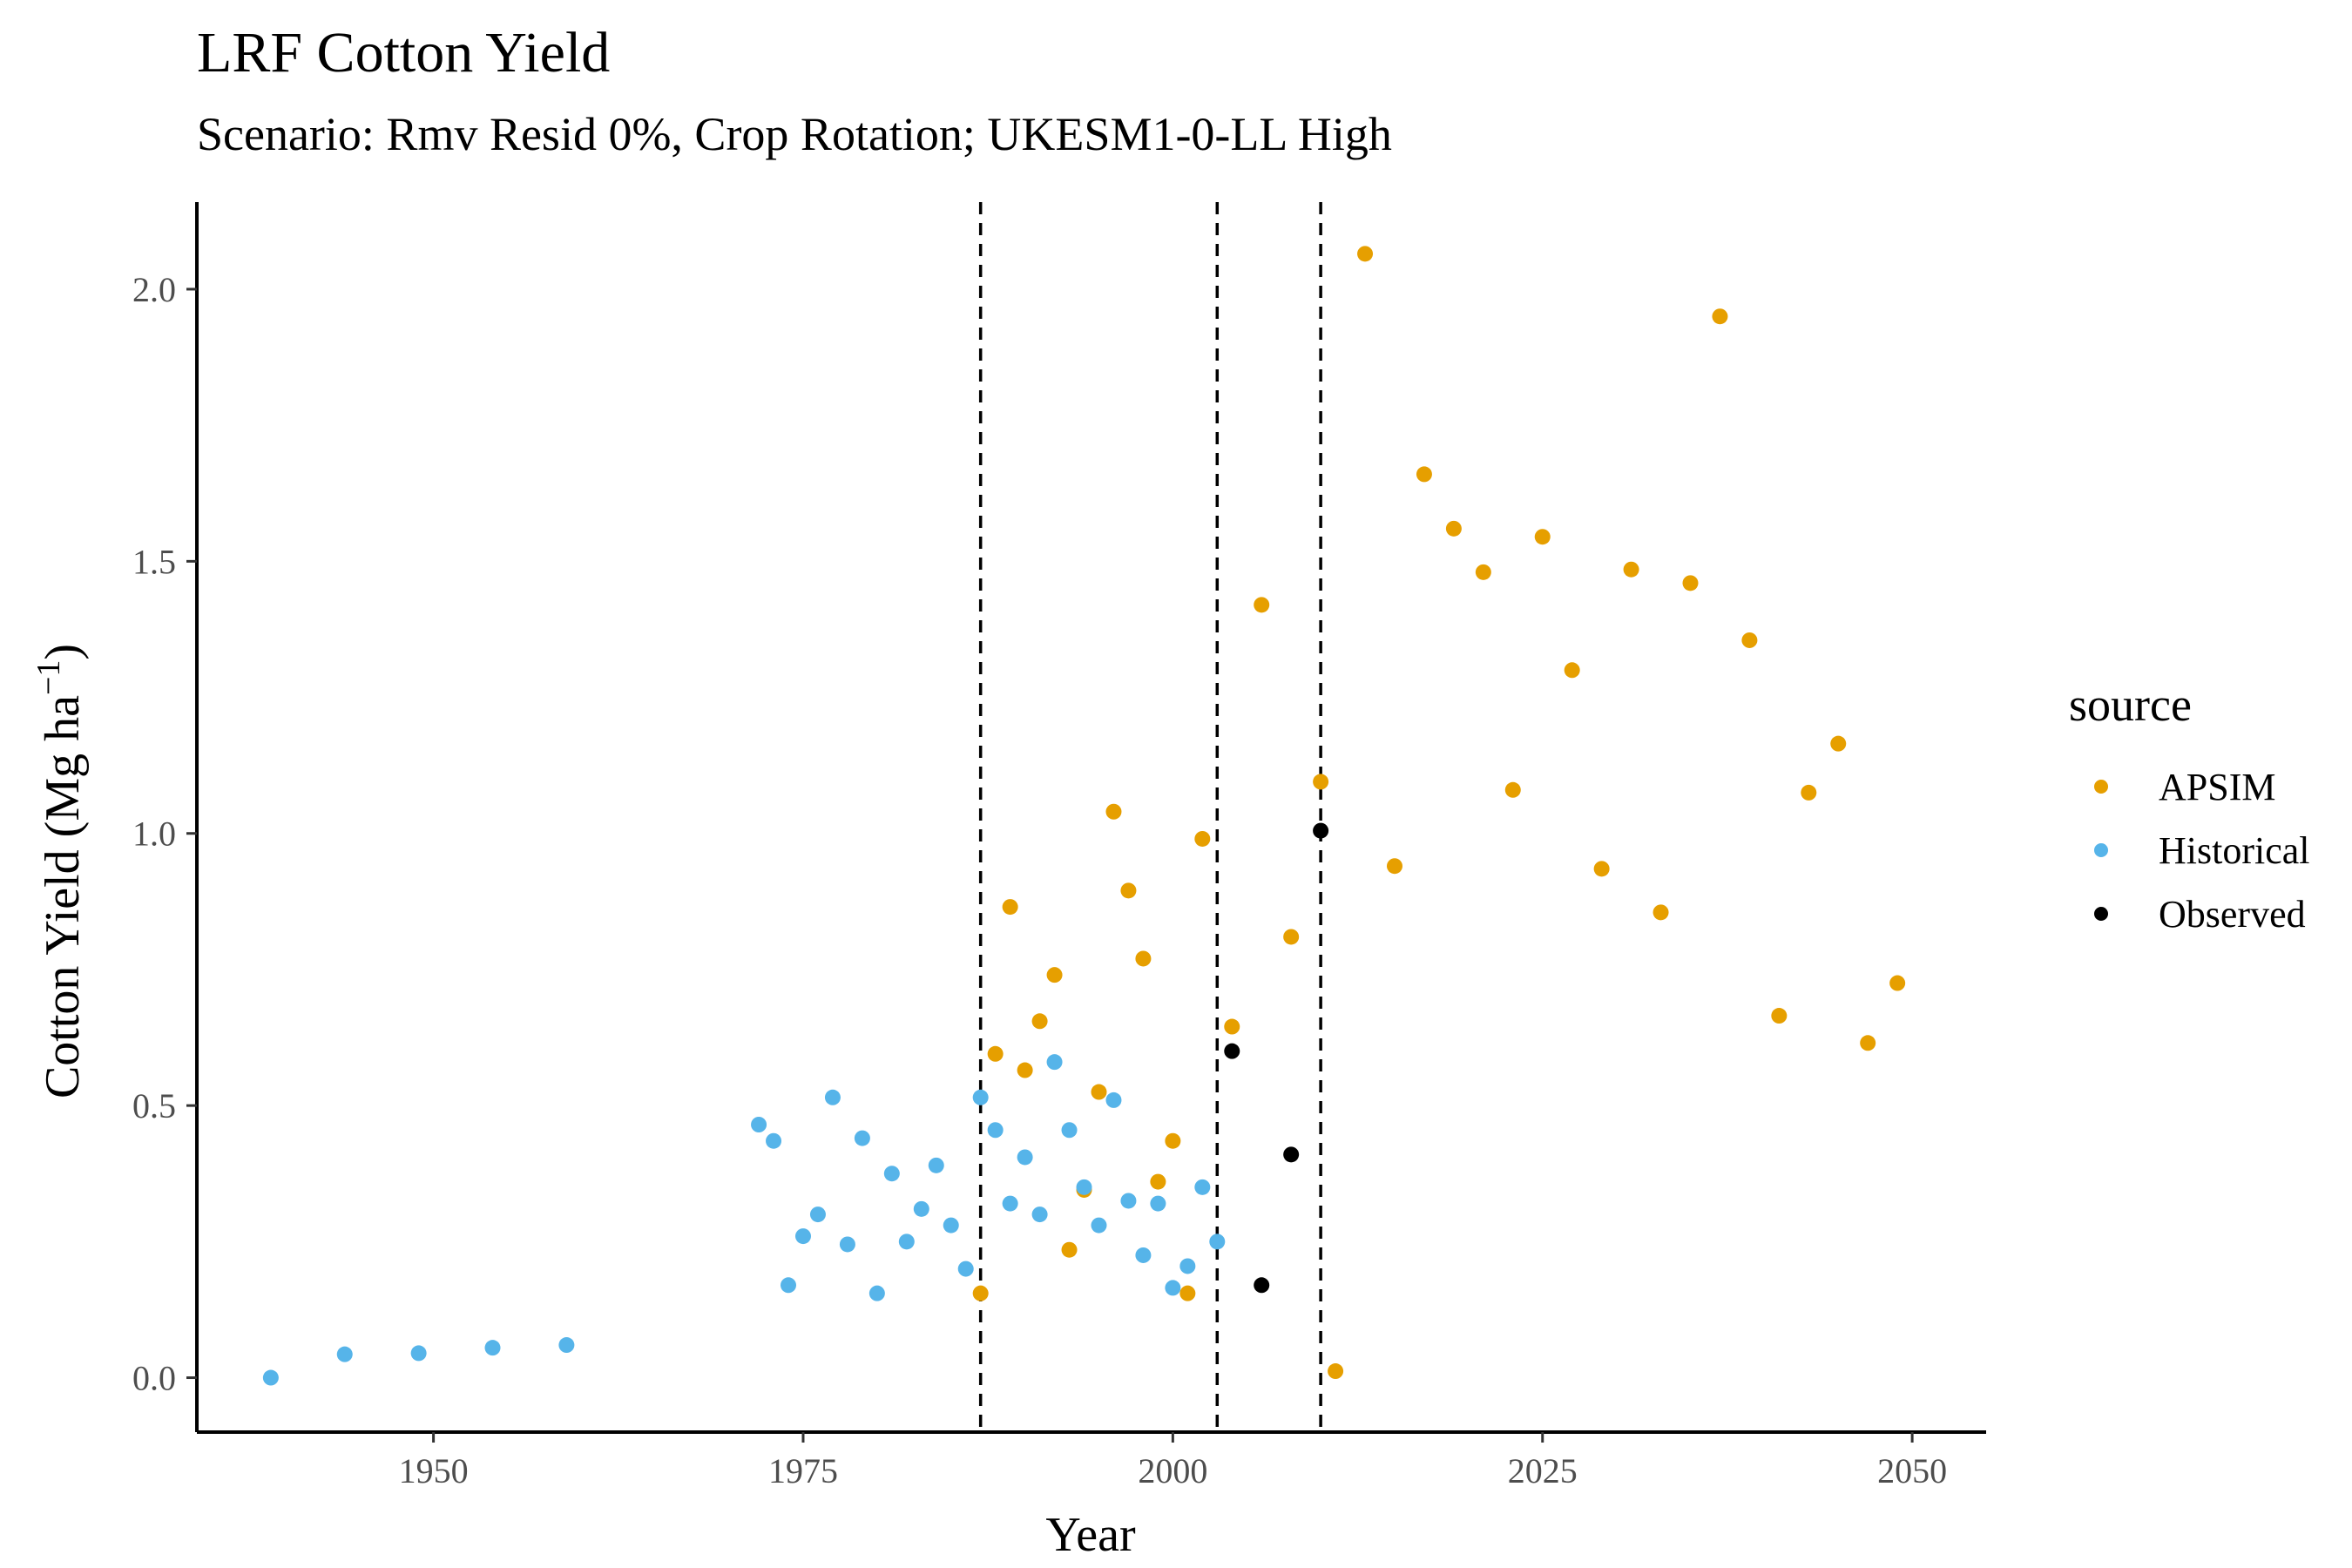 The image size is (2352, 1568). Describe the element at coordinates (154, 1378) in the screenshot. I see `y-tick-label: 0.0` at that location.